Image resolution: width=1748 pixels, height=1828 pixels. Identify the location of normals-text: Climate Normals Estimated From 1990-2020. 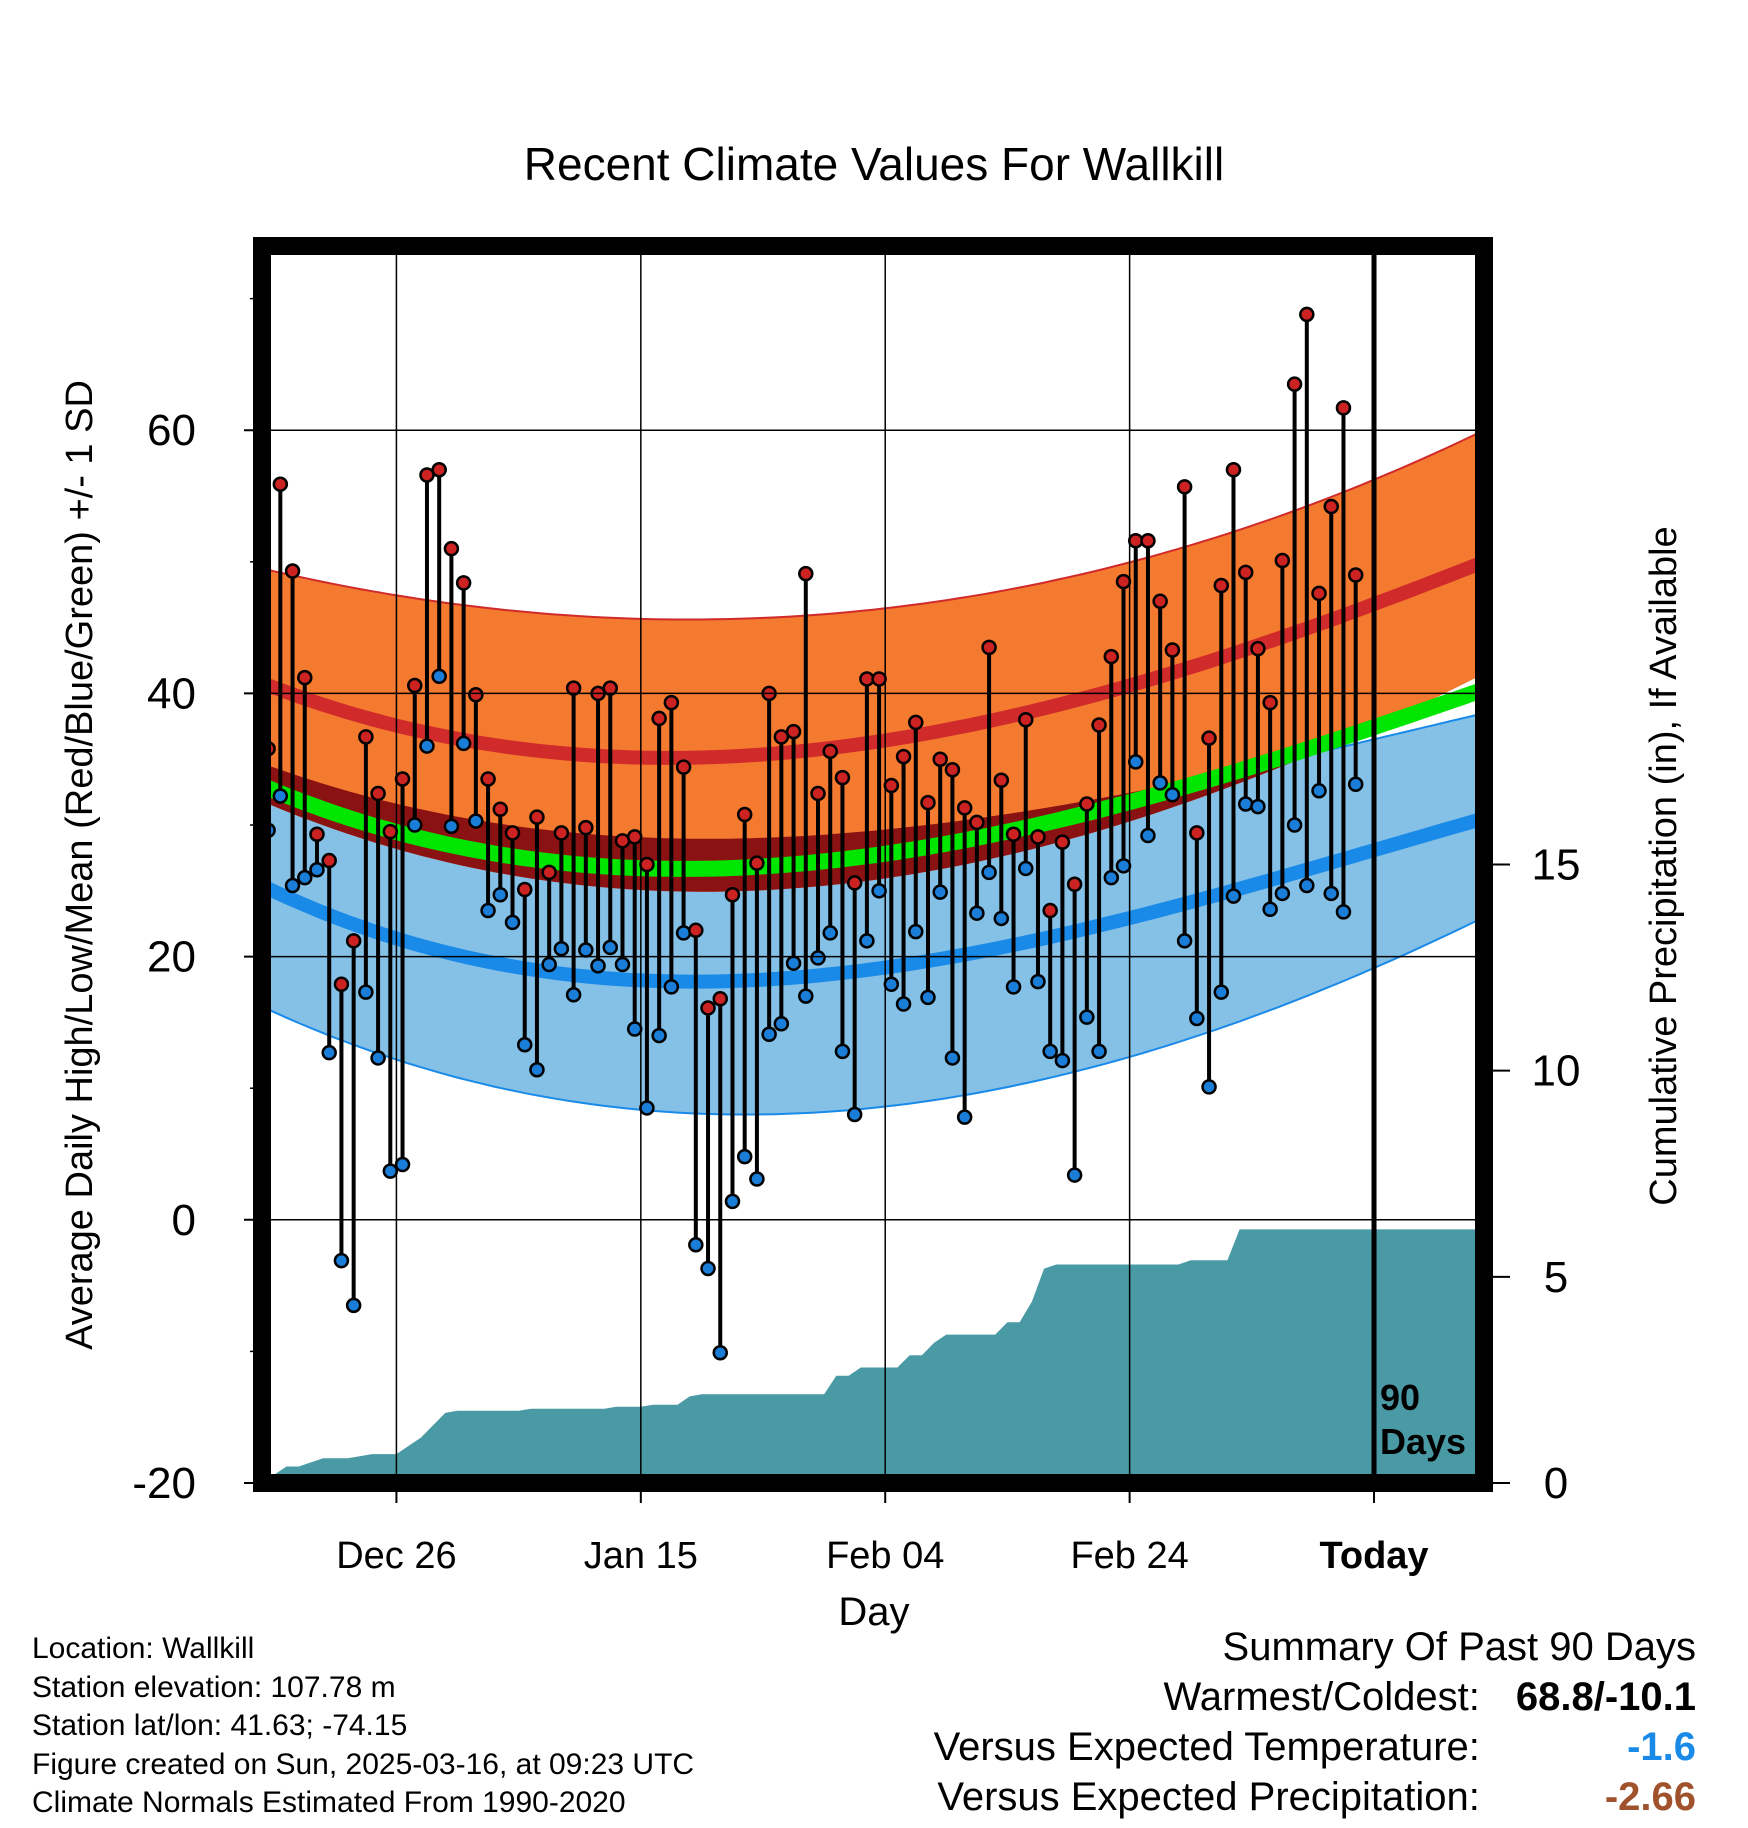
(329, 1802).